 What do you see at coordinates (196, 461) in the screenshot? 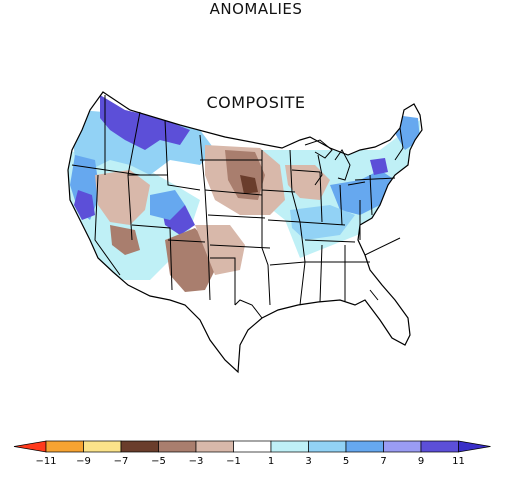
I see `legend-tick-label: −3` at bounding box center [196, 461].